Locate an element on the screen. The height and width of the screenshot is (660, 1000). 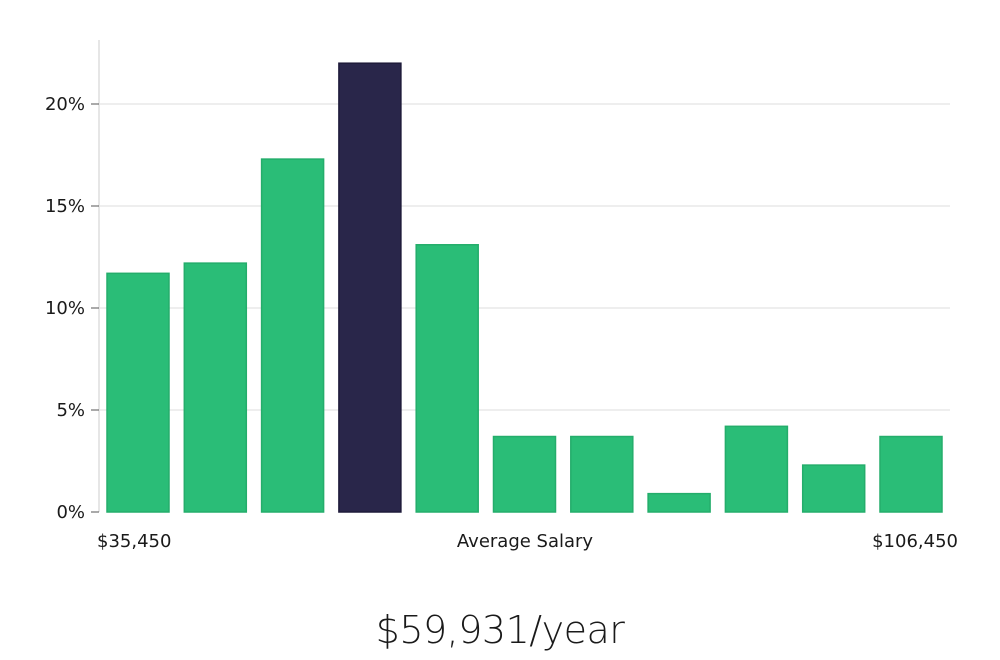
y-tick-label: 15% is located at coordinates (65, 206).